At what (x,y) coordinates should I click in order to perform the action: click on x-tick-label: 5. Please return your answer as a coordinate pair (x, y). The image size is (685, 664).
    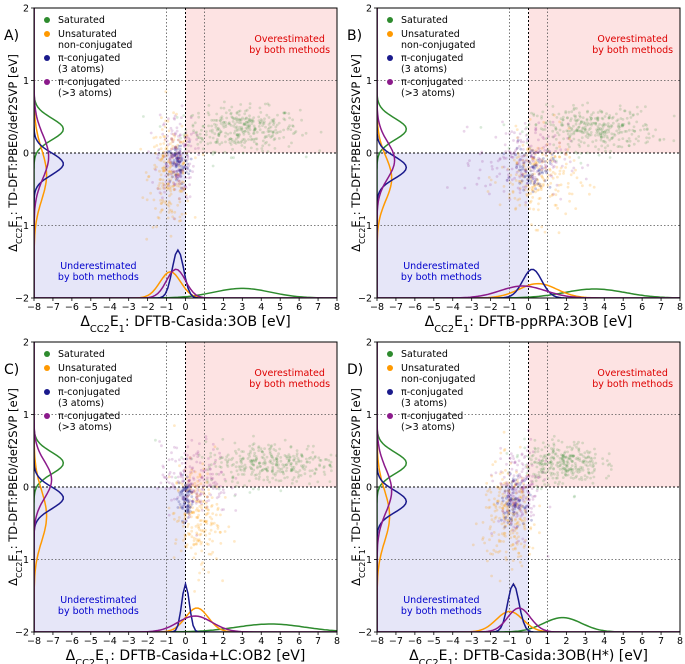
    Looking at the image, I should click on (623, 641).